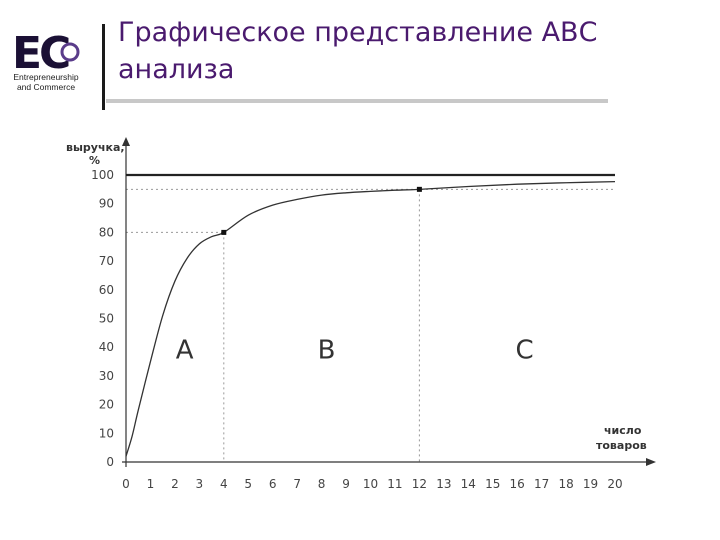 The height and width of the screenshot is (540, 720). What do you see at coordinates (46, 77) in the screenshot?
I see `logo-line-1: Entrepreneurship` at bounding box center [46, 77].